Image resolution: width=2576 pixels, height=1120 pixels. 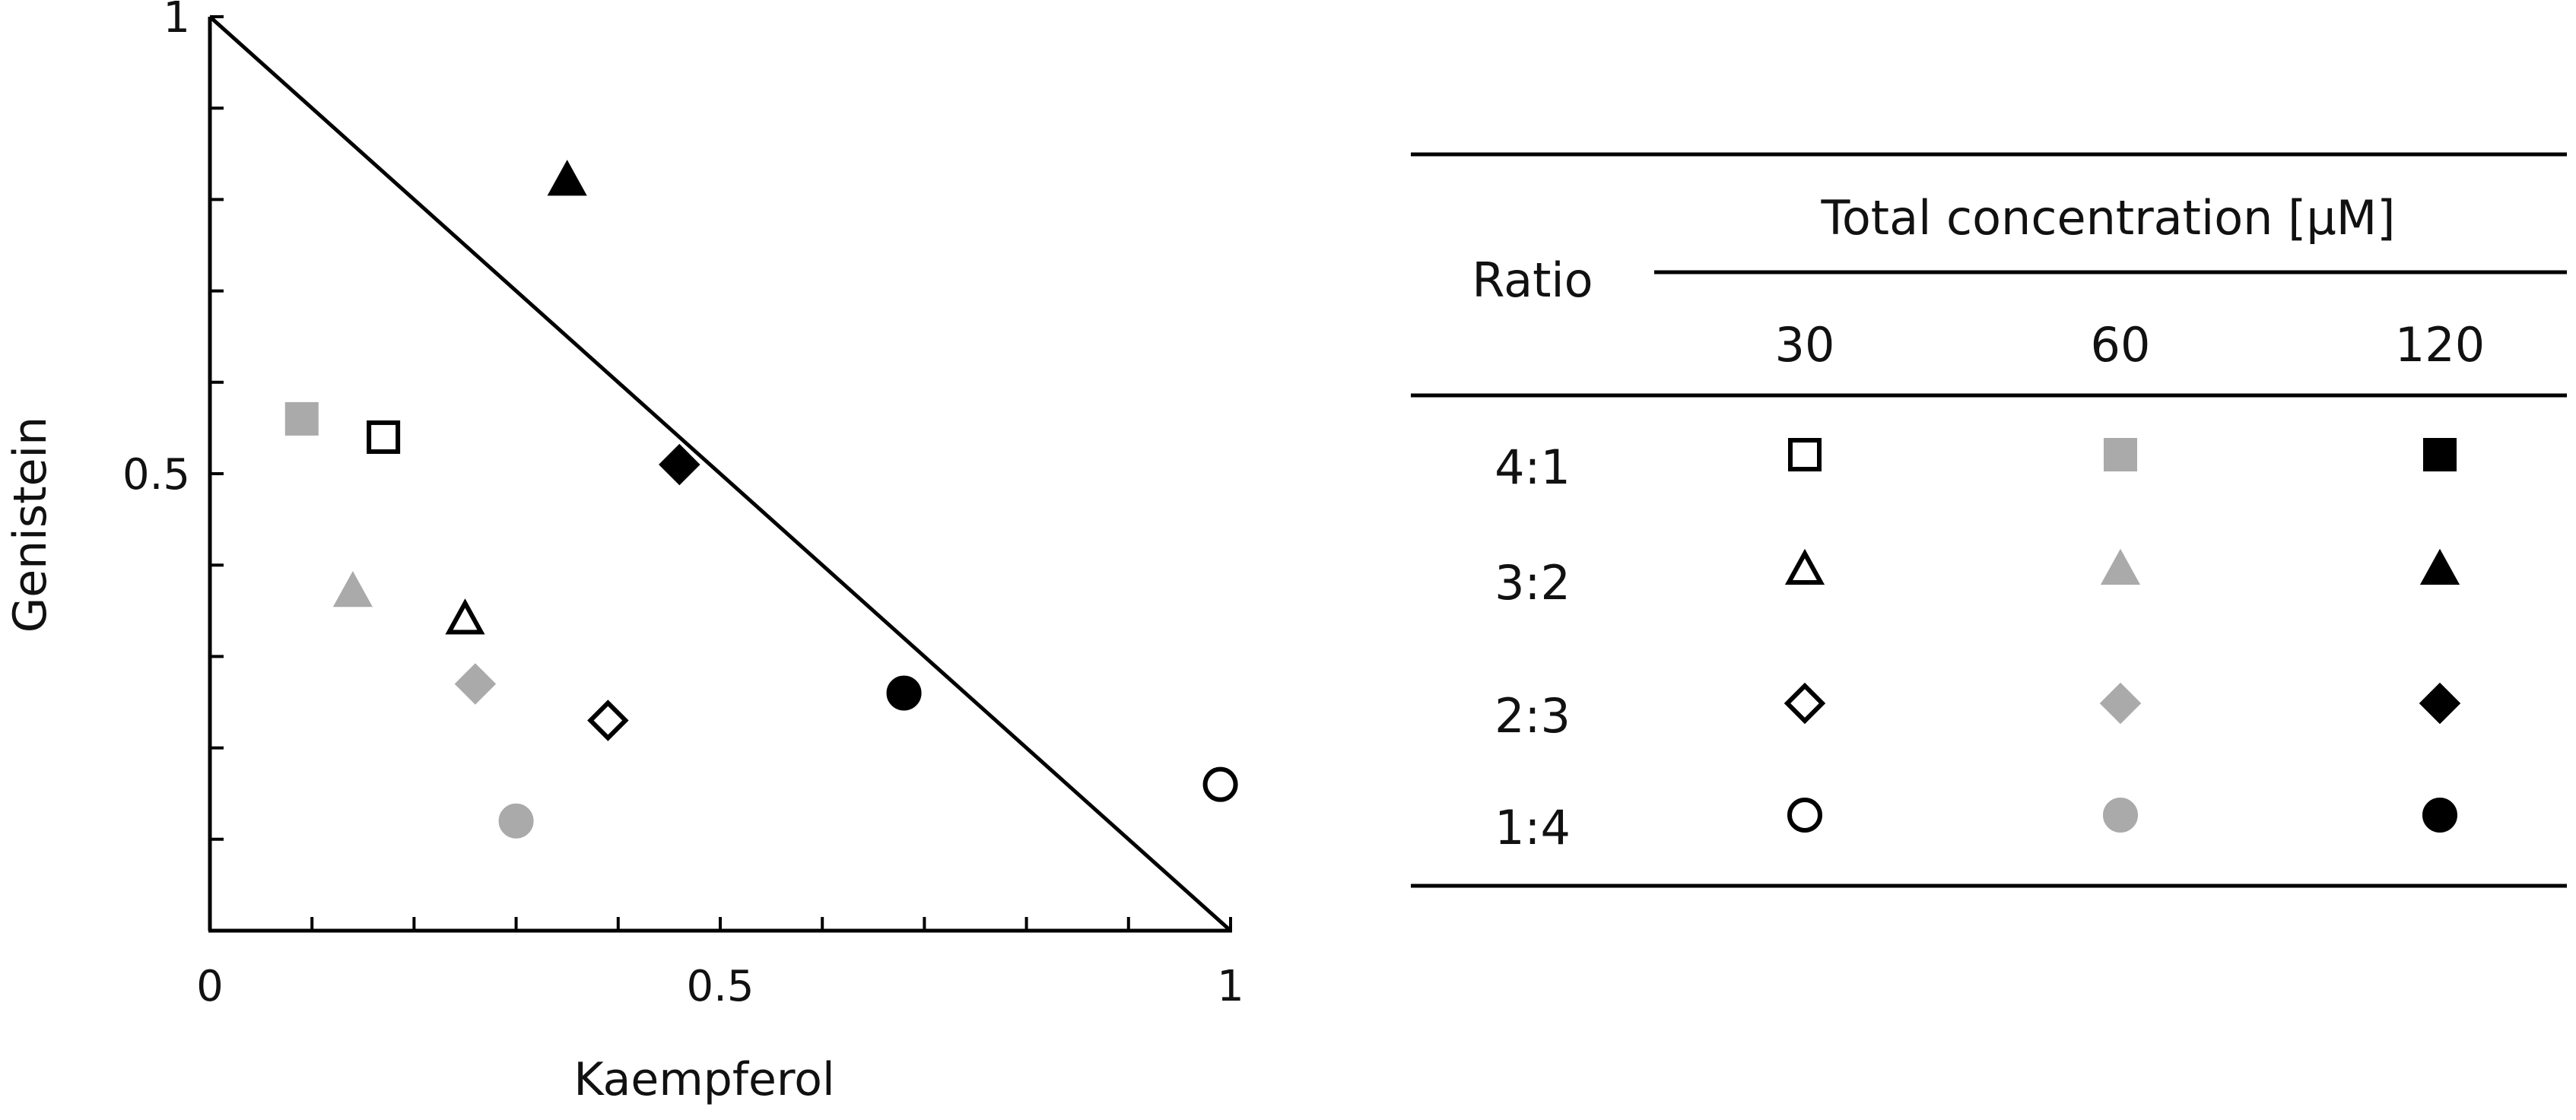 What do you see at coordinates (176, 21) in the screenshot?
I see `y-tick-label: 1` at bounding box center [176, 21].